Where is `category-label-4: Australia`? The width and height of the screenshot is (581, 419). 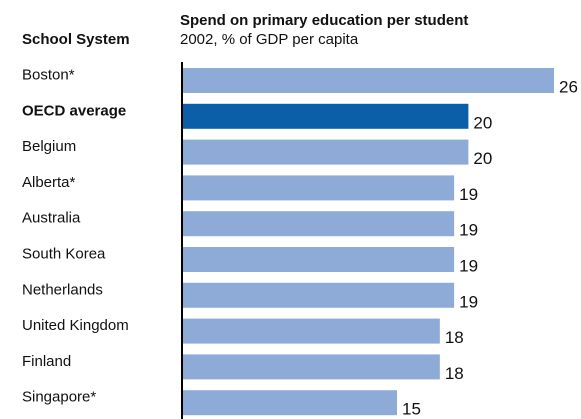
category-label-4: Australia is located at coordinates (51, 218).